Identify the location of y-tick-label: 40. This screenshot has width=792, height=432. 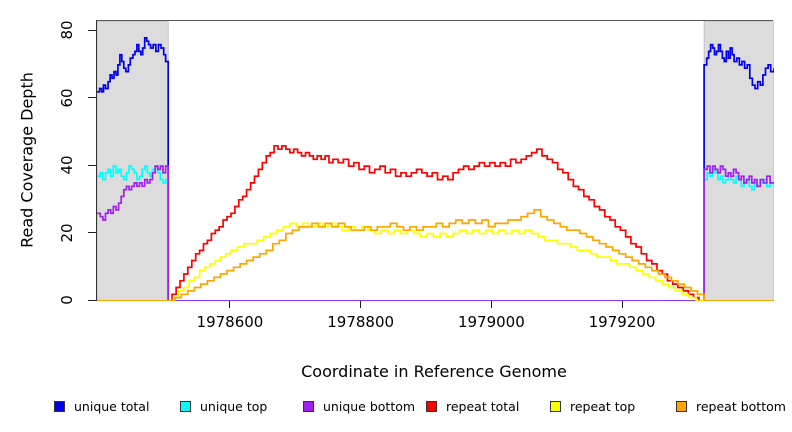
(67, 165).